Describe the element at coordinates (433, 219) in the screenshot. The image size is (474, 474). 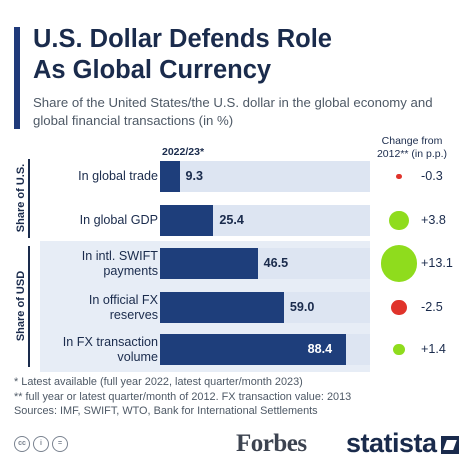
I see `change-value: +3.8` at that location.